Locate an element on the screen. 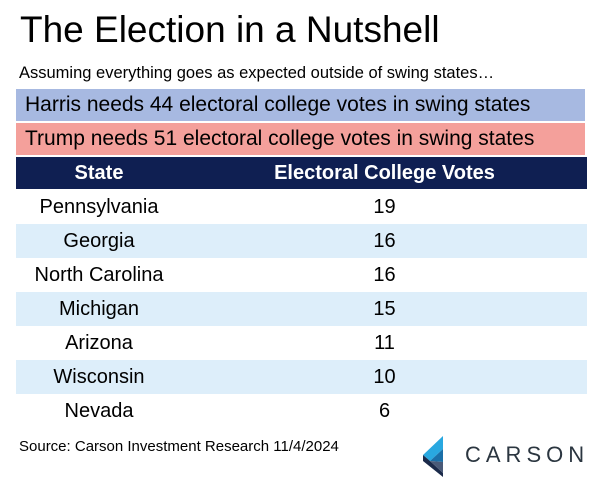  table-row: Michigan 15 is located at coordinates (301, 309).